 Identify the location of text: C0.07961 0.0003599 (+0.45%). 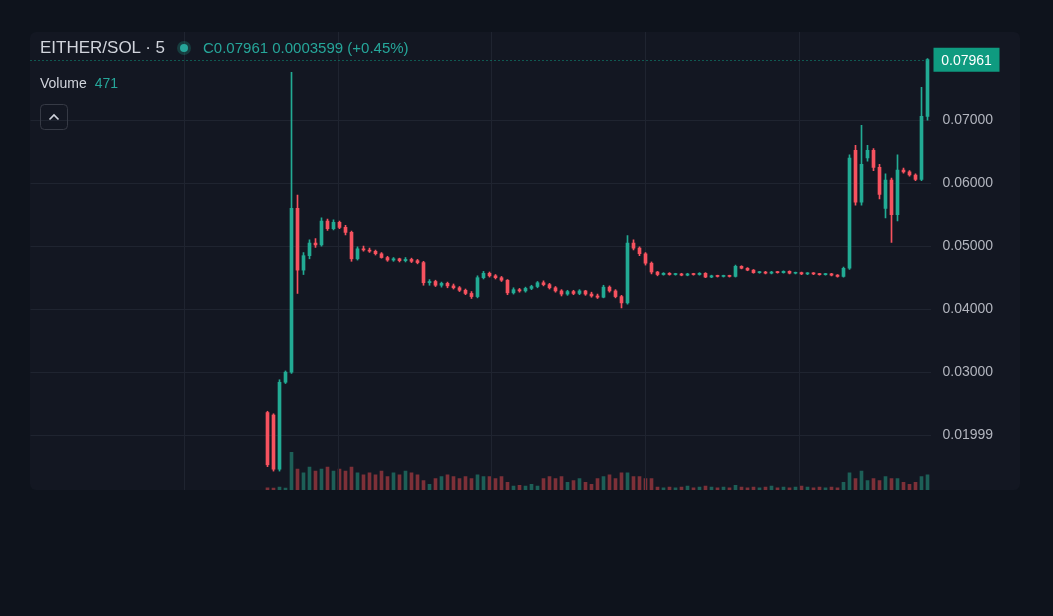
(306, 48).